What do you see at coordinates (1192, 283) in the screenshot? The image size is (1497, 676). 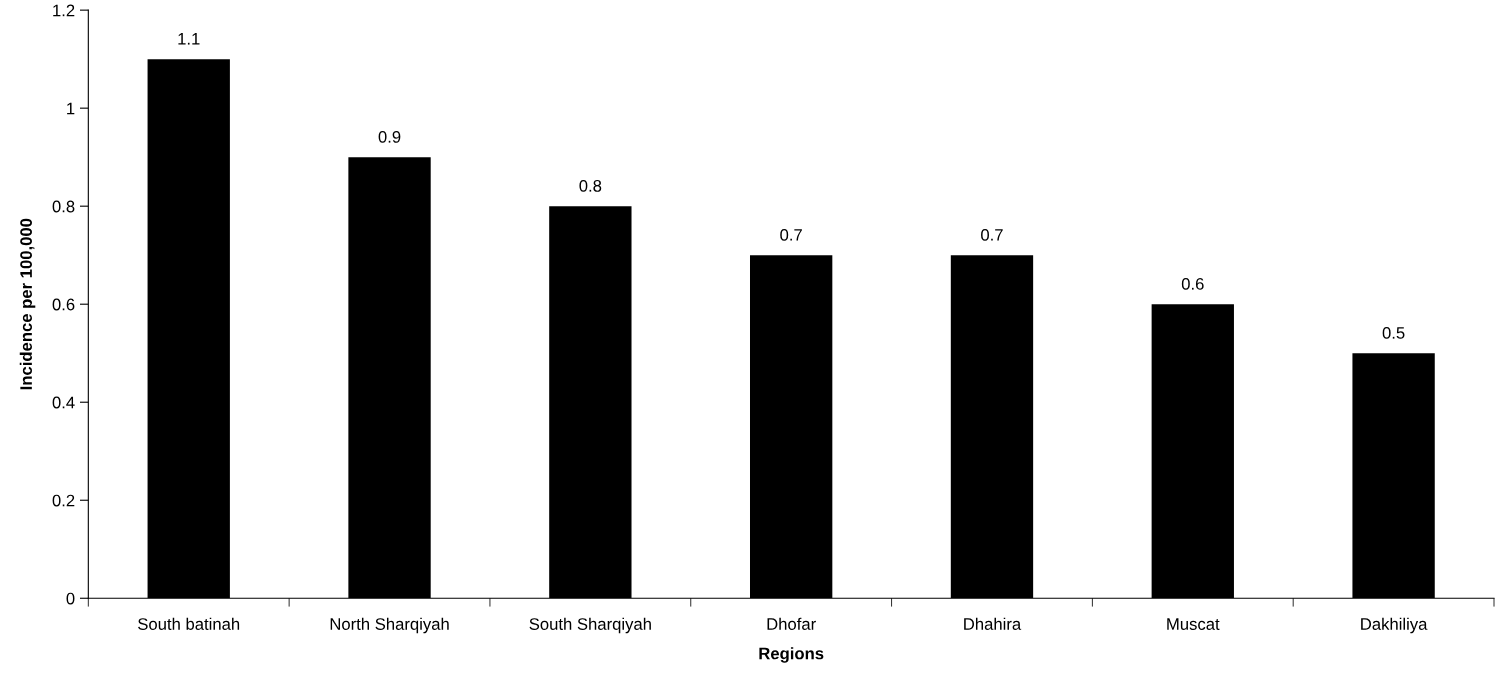 I see `data-label: 0.6` at bounding box center [1192, 283].